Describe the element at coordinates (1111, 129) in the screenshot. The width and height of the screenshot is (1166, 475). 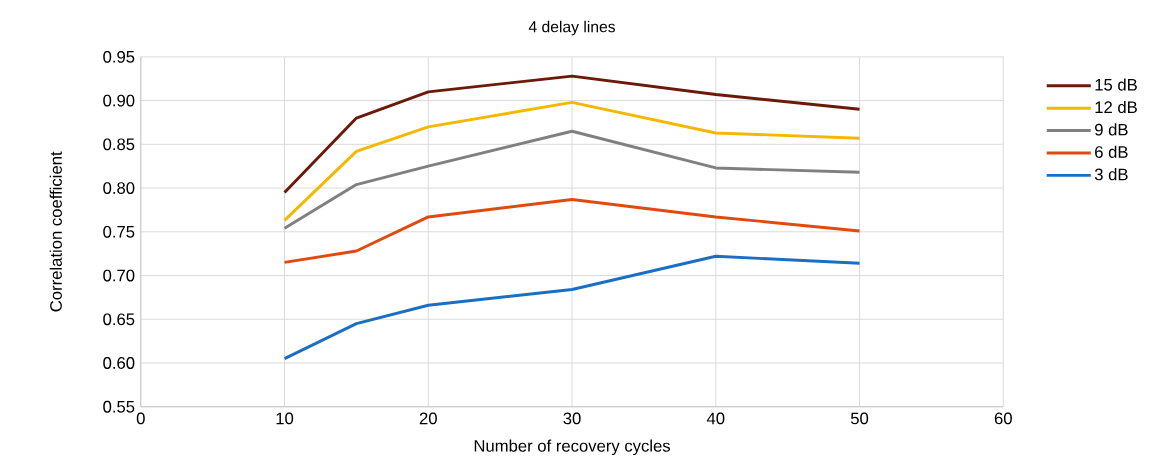
I see `legend-label: 9 dB` at that location.